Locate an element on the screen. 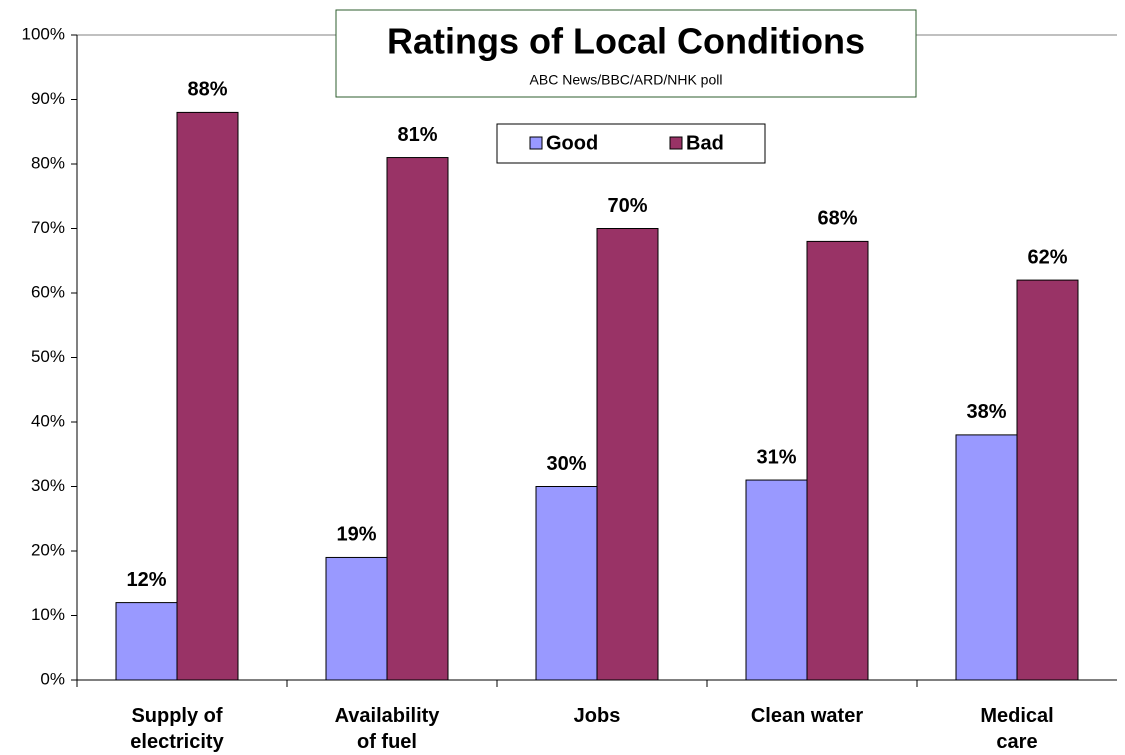  legend-label: Good is located at coordinates (572, 143).